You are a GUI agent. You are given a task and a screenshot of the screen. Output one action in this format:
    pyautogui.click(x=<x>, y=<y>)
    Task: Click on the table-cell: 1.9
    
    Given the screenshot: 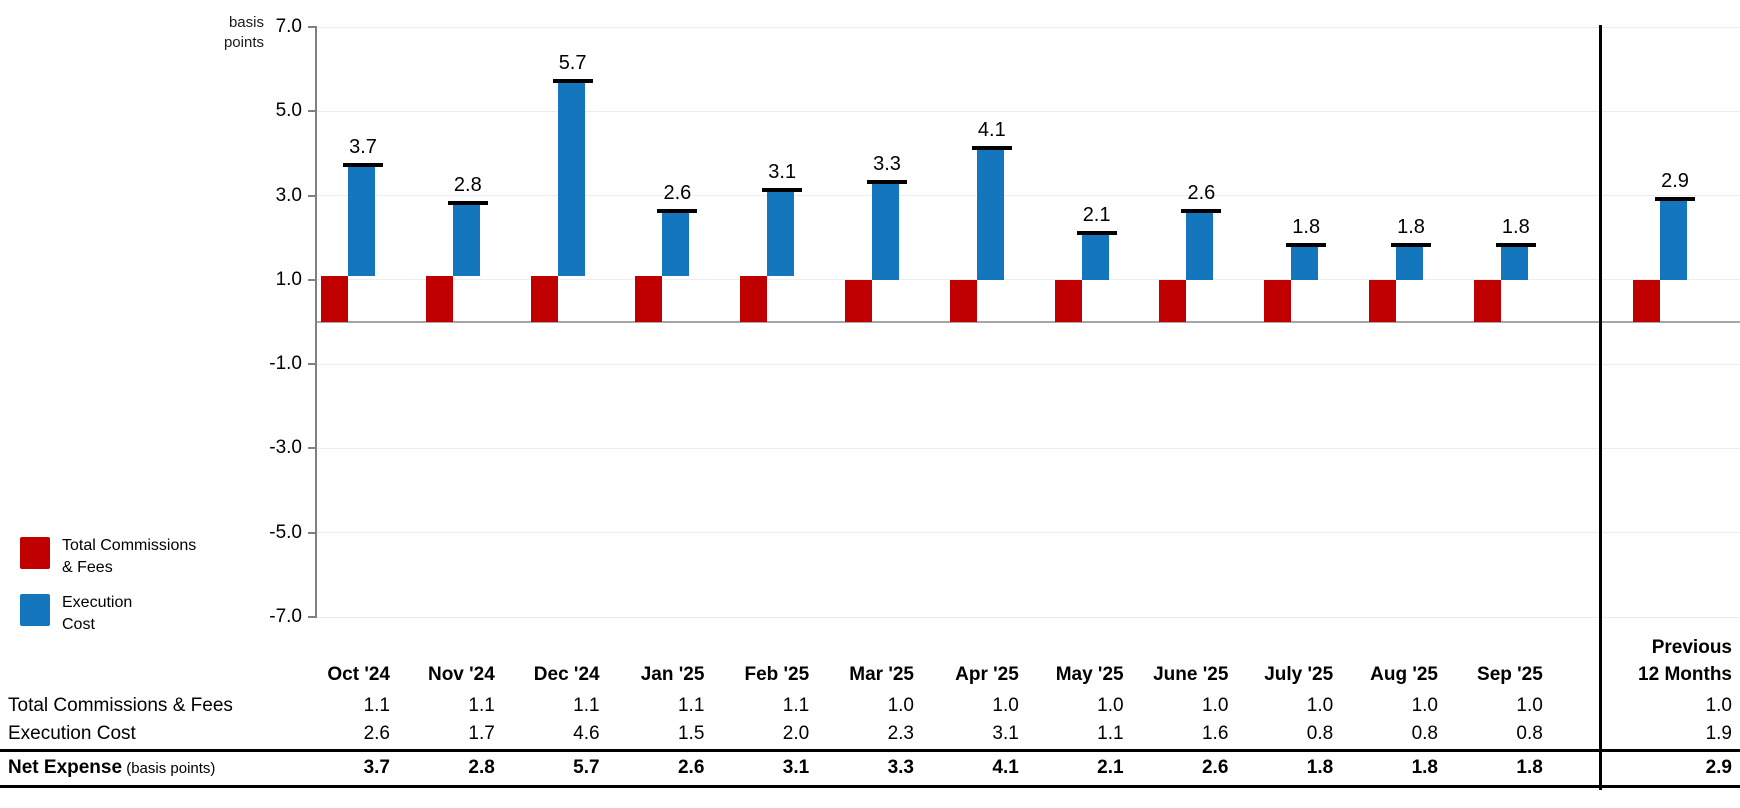 What is the action you would take?
    pyautogui.click(x=1718, y=733)
    